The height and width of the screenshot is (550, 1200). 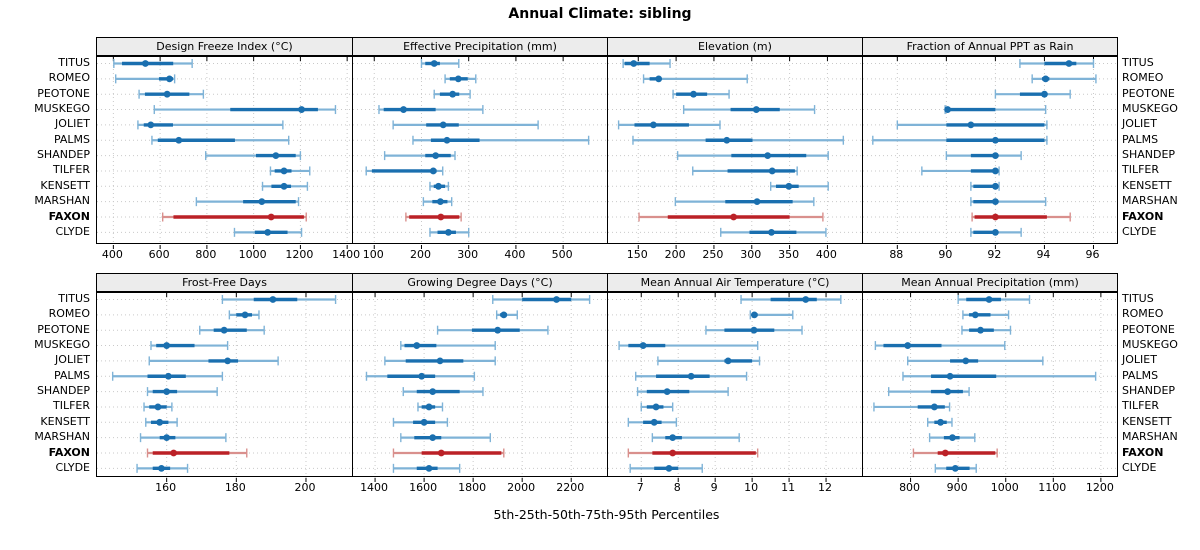 What do you see at coordinates (299, 254) in the screenshot?
I see `axis-tick-label: 1200` at bounding box center [299, 254].